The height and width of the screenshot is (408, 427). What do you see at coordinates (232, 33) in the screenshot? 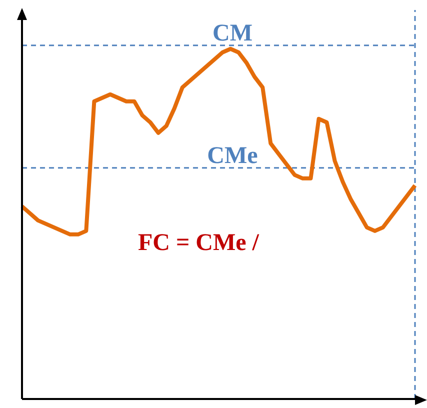
I see `ref-line-label: CM` at bounding box center [232, 33].